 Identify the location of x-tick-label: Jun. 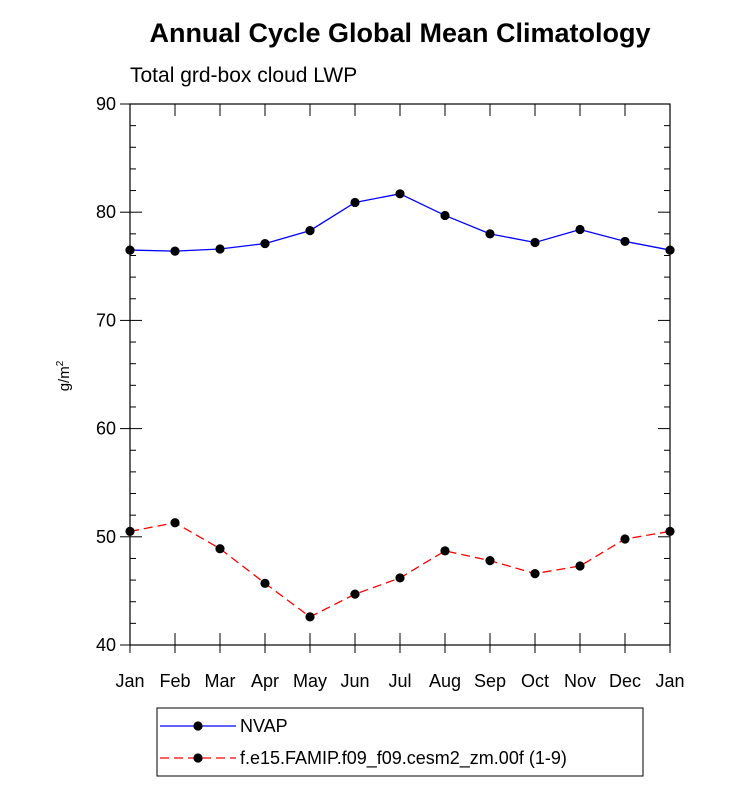
(354, 681).